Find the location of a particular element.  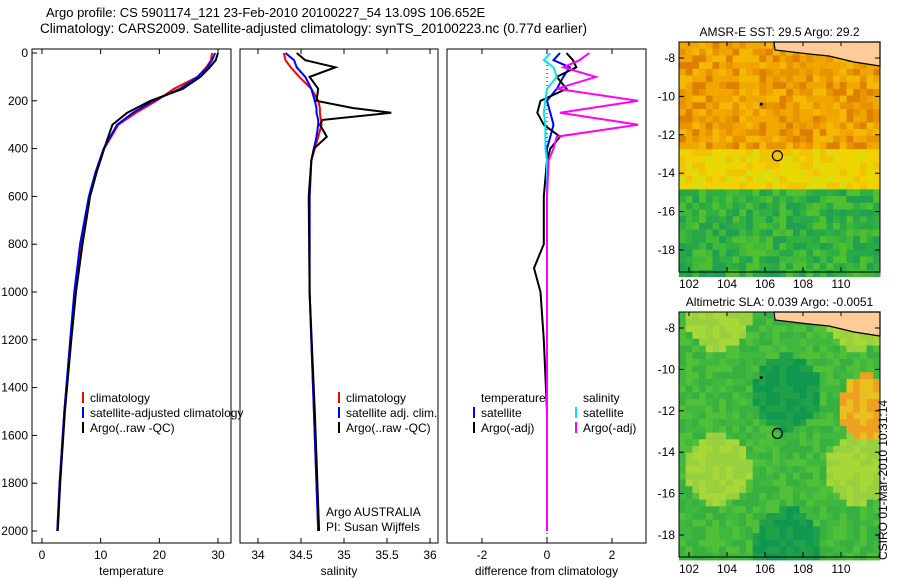

legend-header-salinity: salinity is located at coordinates (601, 398).